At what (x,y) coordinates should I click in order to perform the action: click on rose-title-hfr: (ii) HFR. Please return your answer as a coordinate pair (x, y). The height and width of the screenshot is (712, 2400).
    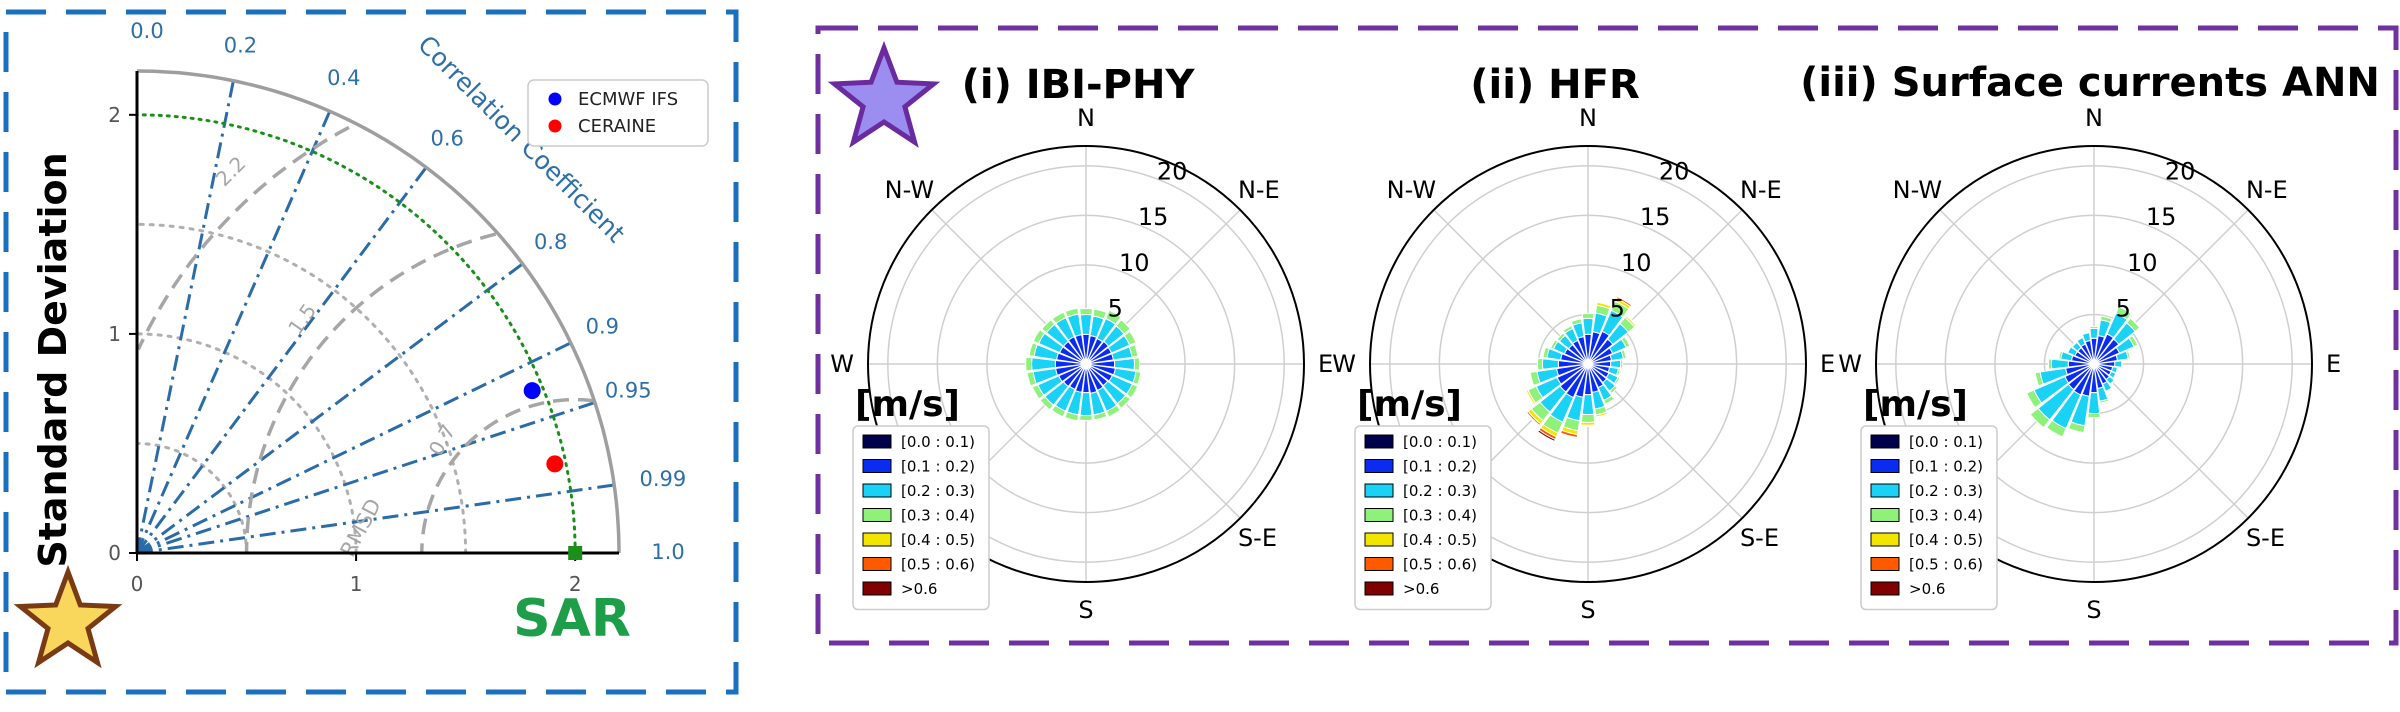
    Looking at the image, I should click on (1555, 85).